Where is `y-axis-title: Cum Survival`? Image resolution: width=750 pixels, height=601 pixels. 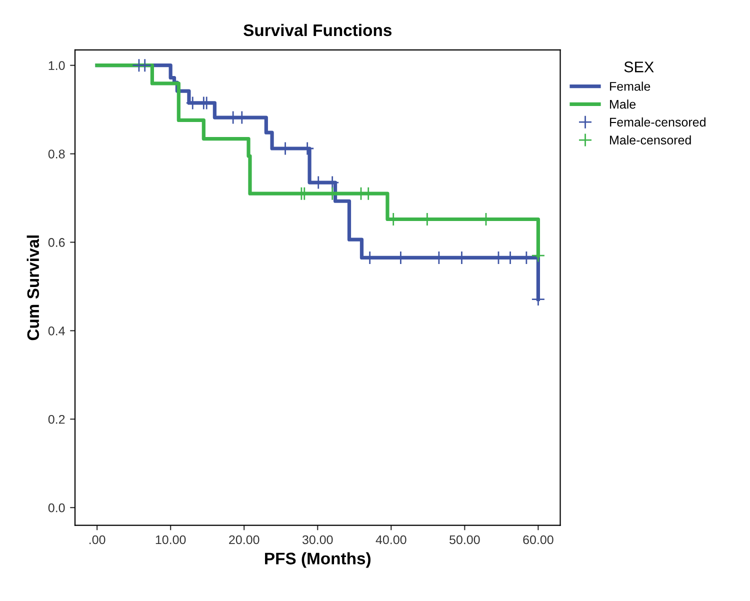 y-axis-title: Cum Survival is located at coordinates (33, 288).